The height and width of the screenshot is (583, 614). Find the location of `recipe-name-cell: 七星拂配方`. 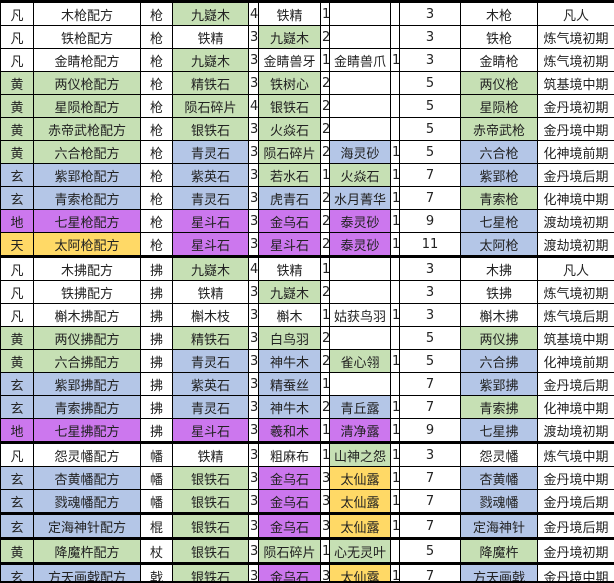

recipe-name-cell: 七星拂配方 is located at coordinates (87, 430).